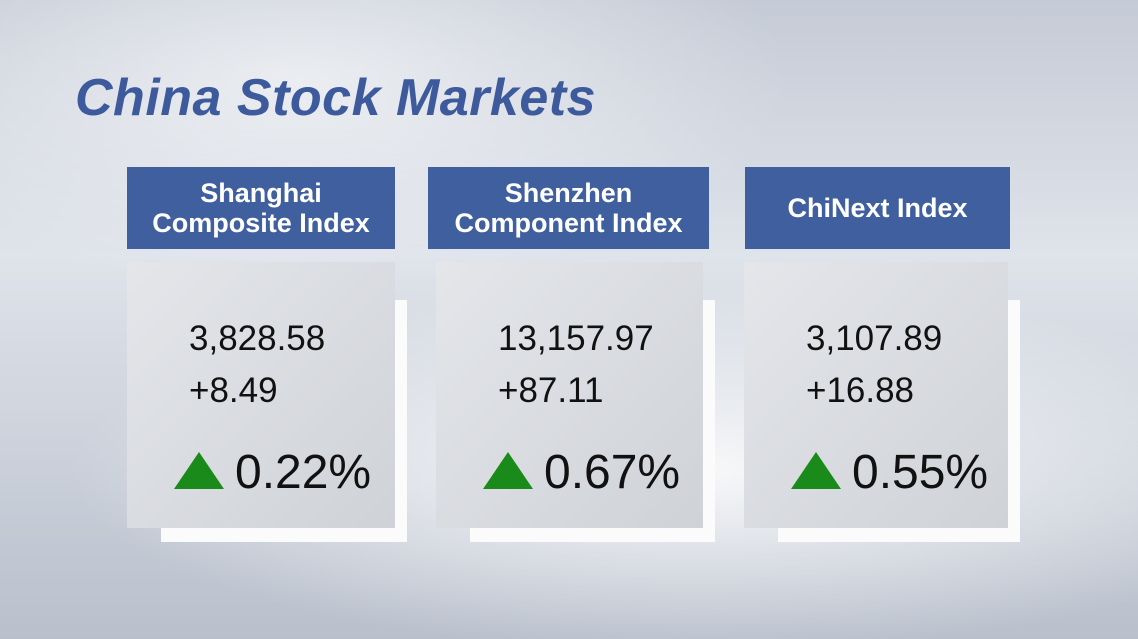 The width and height of the screenshot is (1138, 639). What do you see at coordinates (920, 472) in the screenshot?
I see `percent-change: 0.55%` at bounding box center [920, 472].